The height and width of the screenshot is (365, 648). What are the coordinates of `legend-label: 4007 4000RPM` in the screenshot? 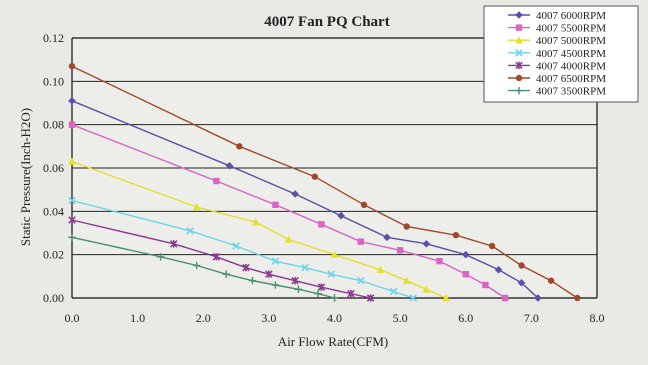 It's located at (571, 66).